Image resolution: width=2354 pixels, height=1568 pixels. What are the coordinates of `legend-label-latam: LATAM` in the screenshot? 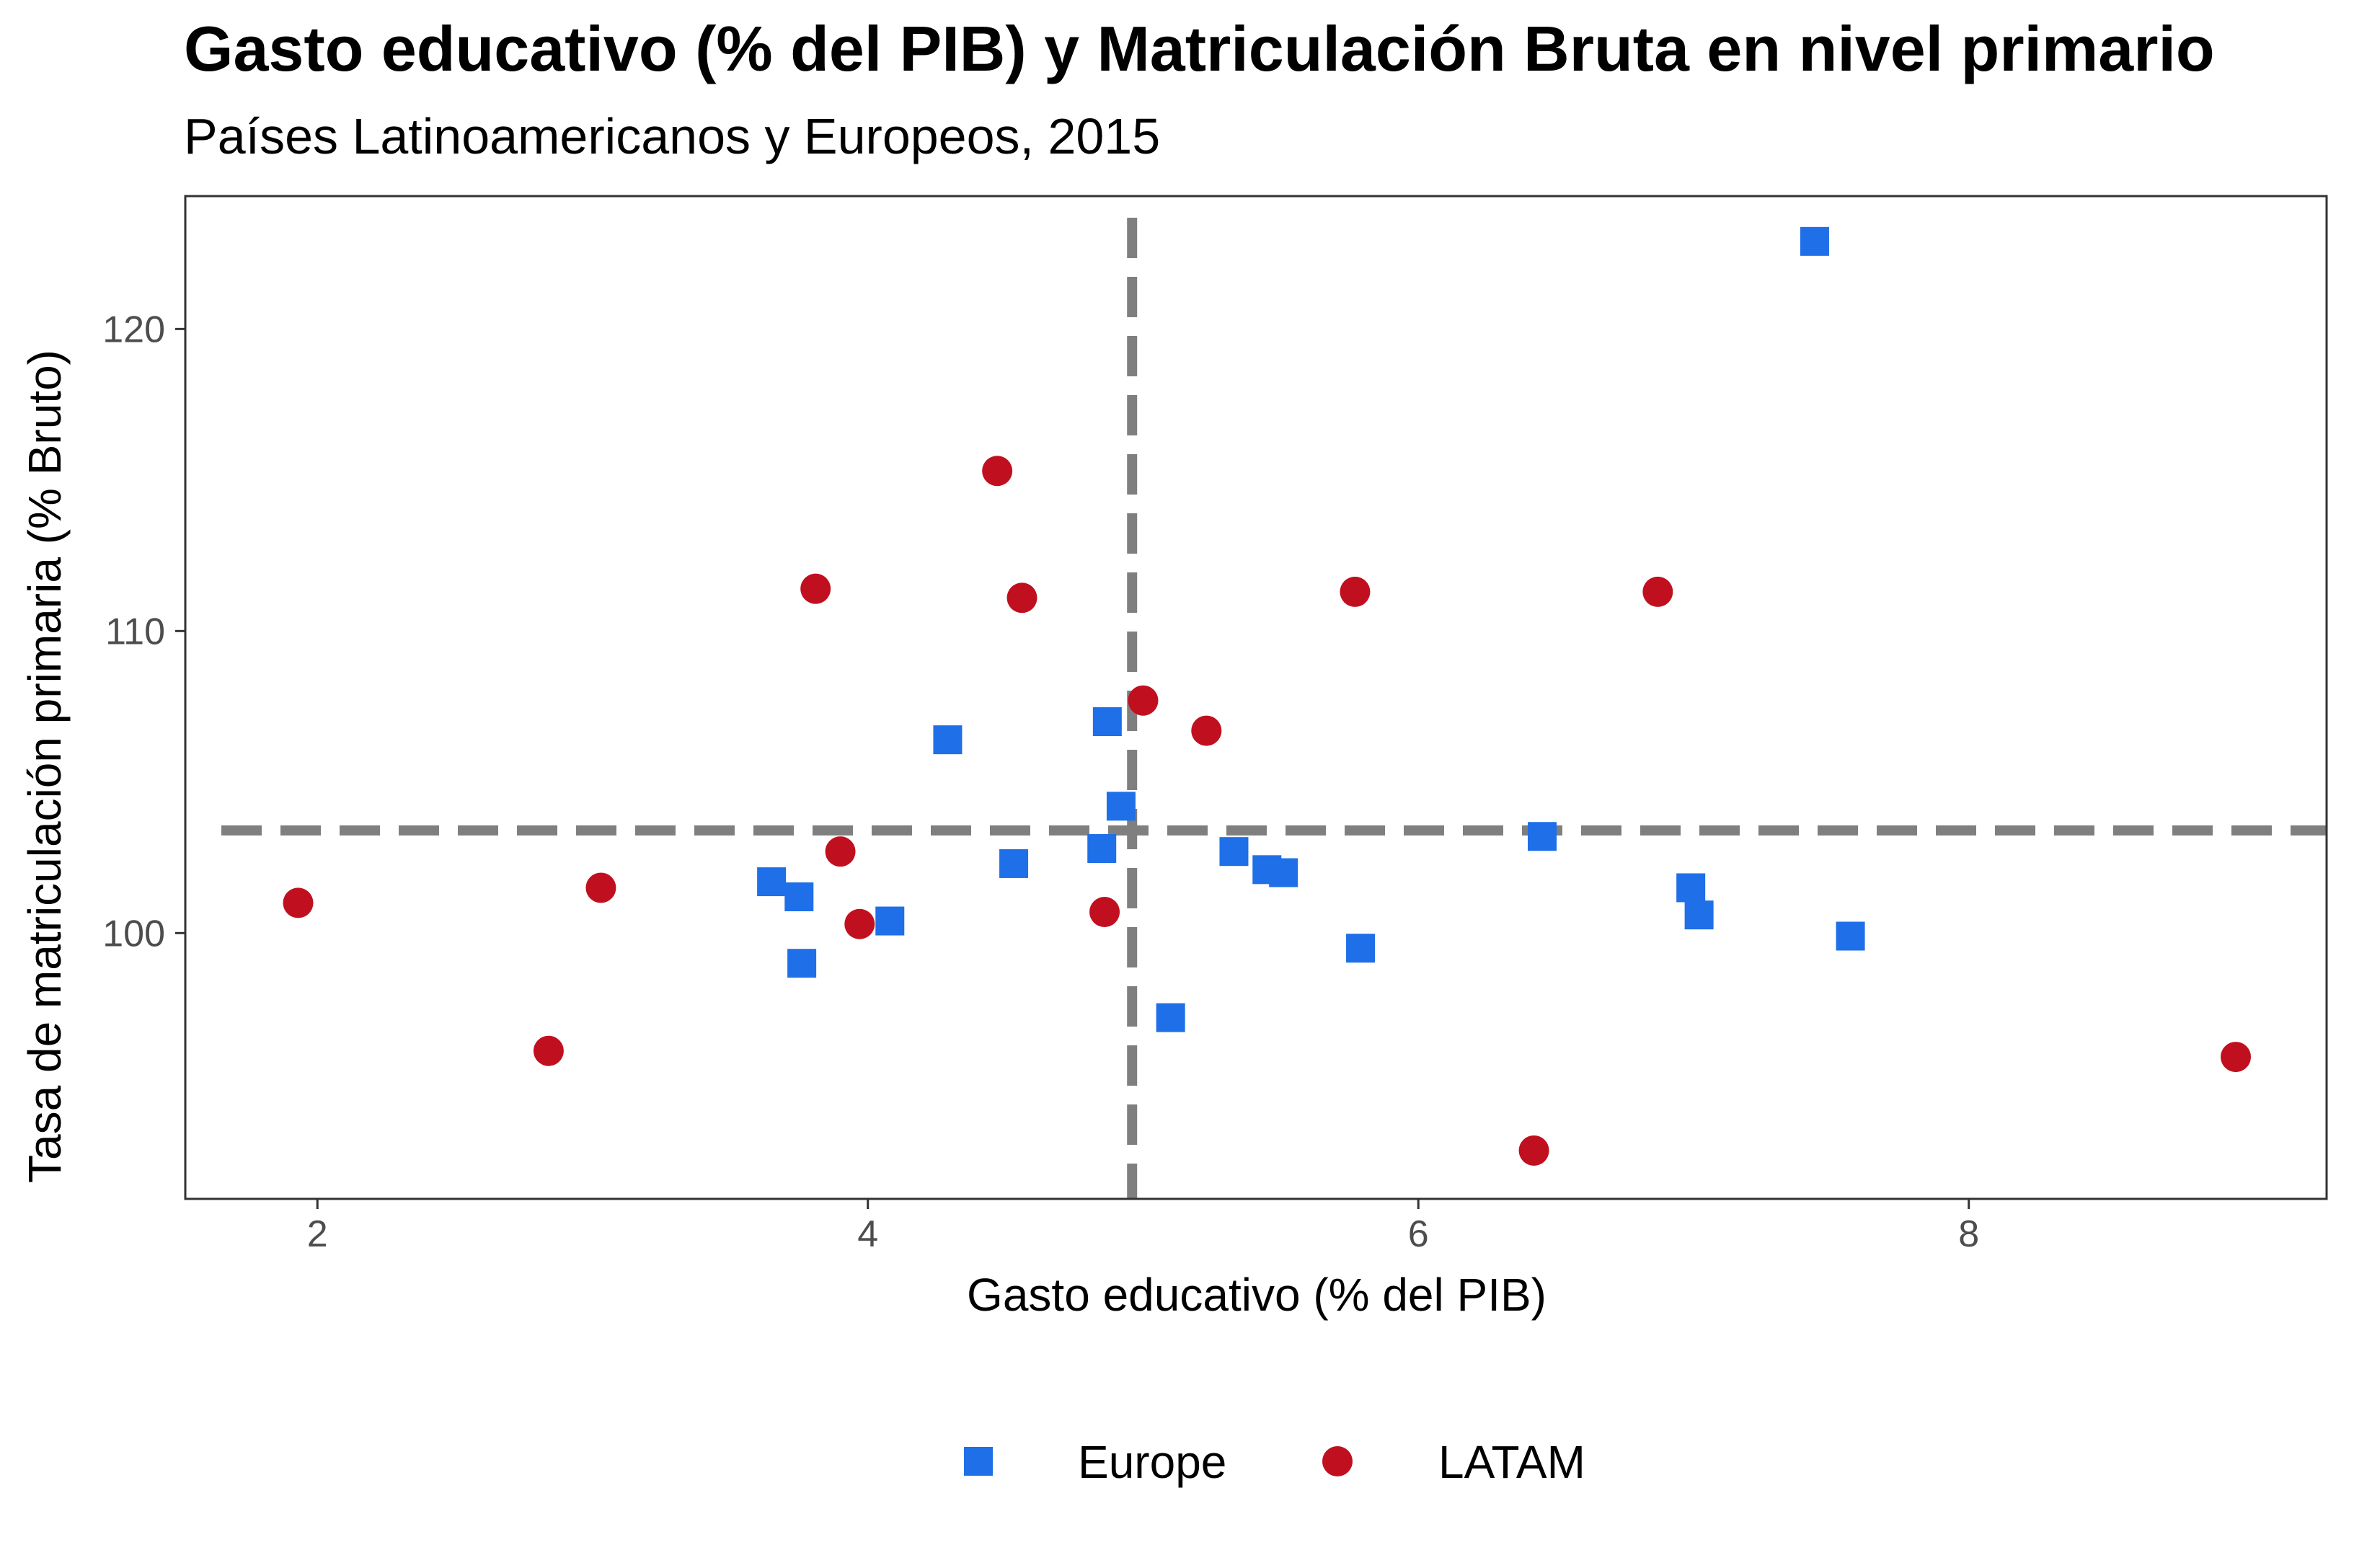 It's located at (1511, 1462).